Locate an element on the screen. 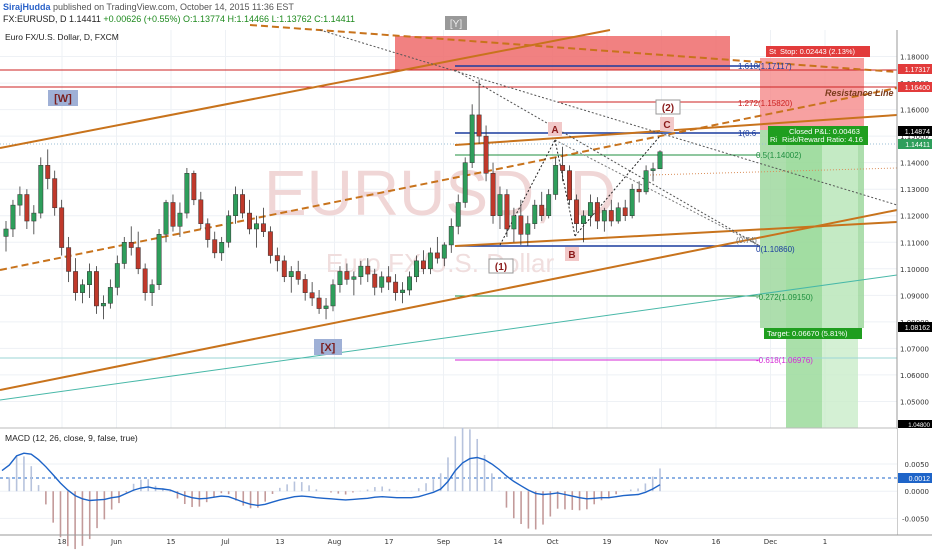 The width and height of the screenshot is (932, 550). support-line-b is located at coordinates (676, 234).